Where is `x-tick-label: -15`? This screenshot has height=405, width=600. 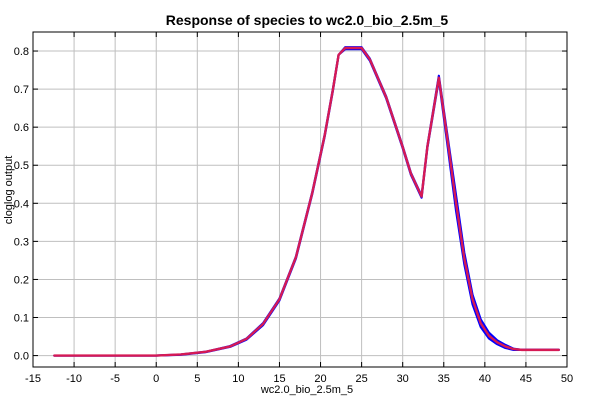 x-tick-label: -15 is located at coordinates (33, 379).